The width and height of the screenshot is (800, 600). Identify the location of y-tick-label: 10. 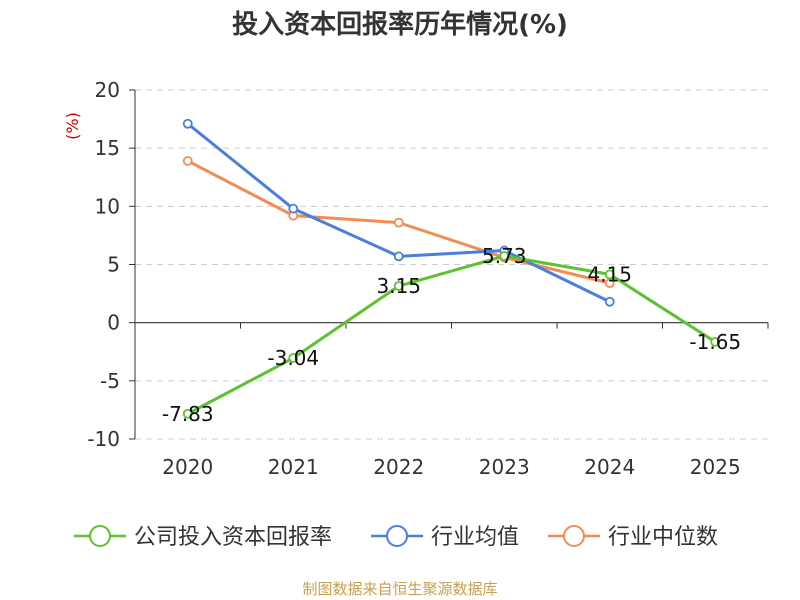
(107, 206).